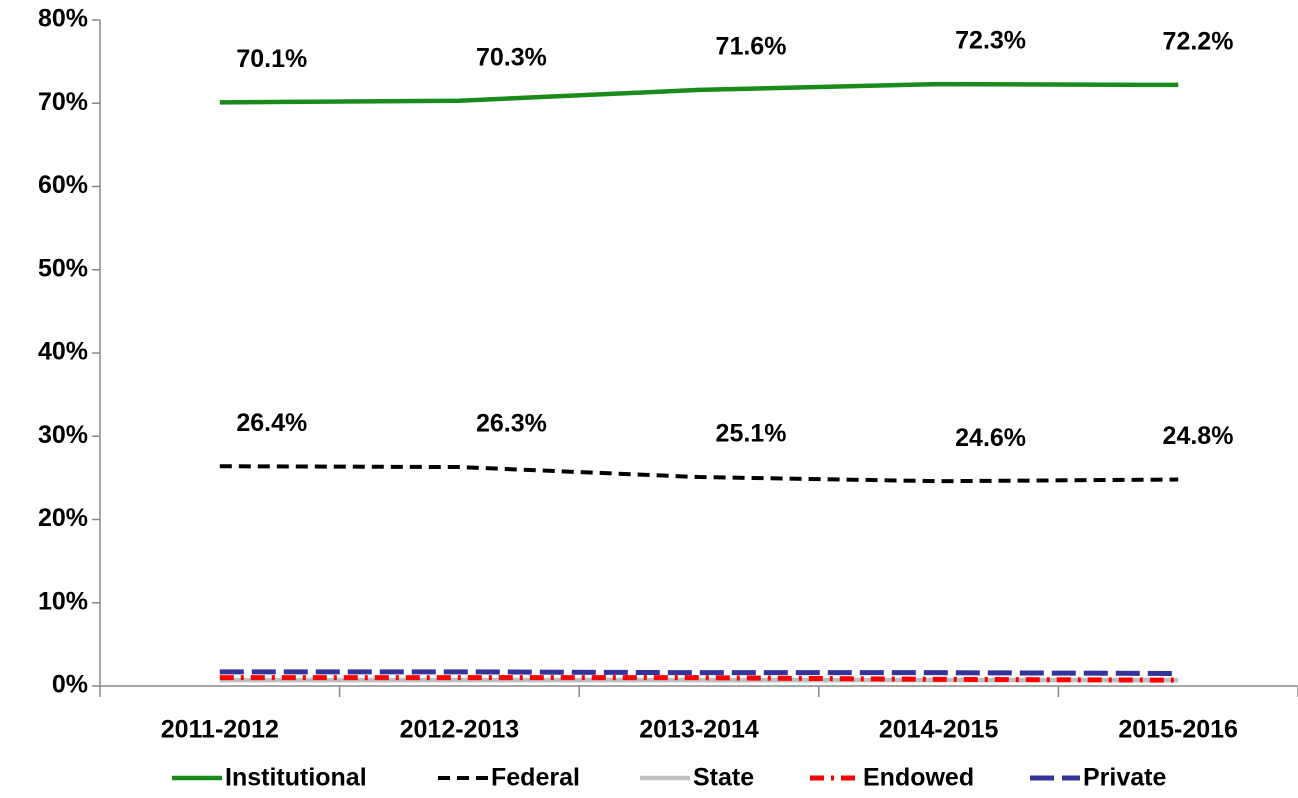 This screenshot has width=1298, height=798. What do you see at coordinates (990, 41) in the screenshot?
I see `data-label: 72.3%` at bounding box center [990, 41].